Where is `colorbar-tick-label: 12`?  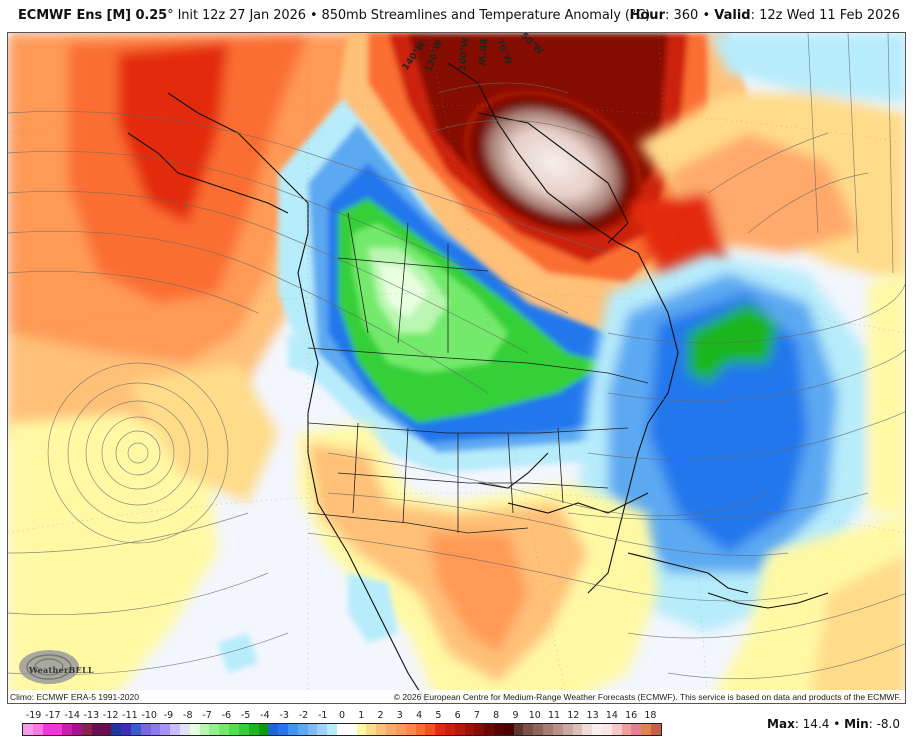 colorbar-tick-label: 12 is located at coordinates (573, 715).